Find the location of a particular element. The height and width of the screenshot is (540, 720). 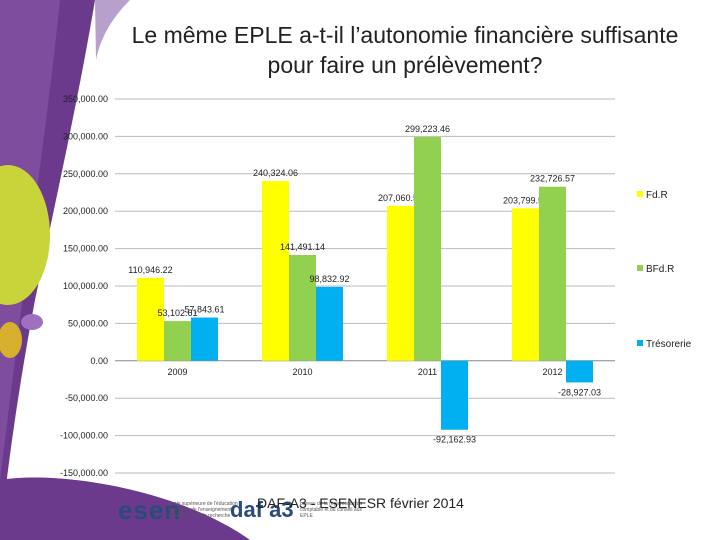

lime-circle-large is located at coordinates (25, 235).